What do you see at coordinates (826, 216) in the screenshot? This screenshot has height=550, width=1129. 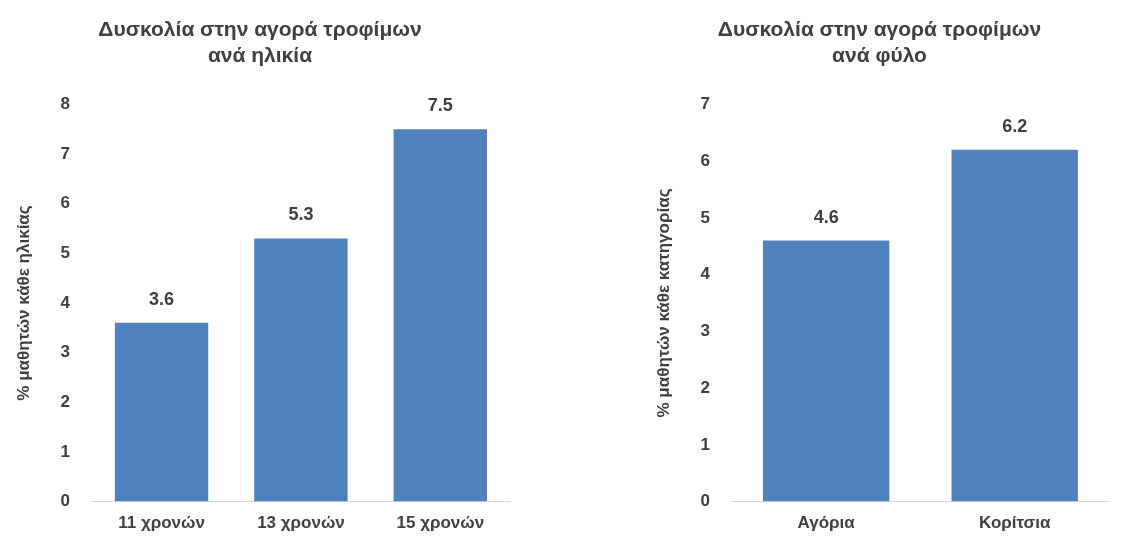 I see `data-label: 4.6` at bounding box center [826, 216].